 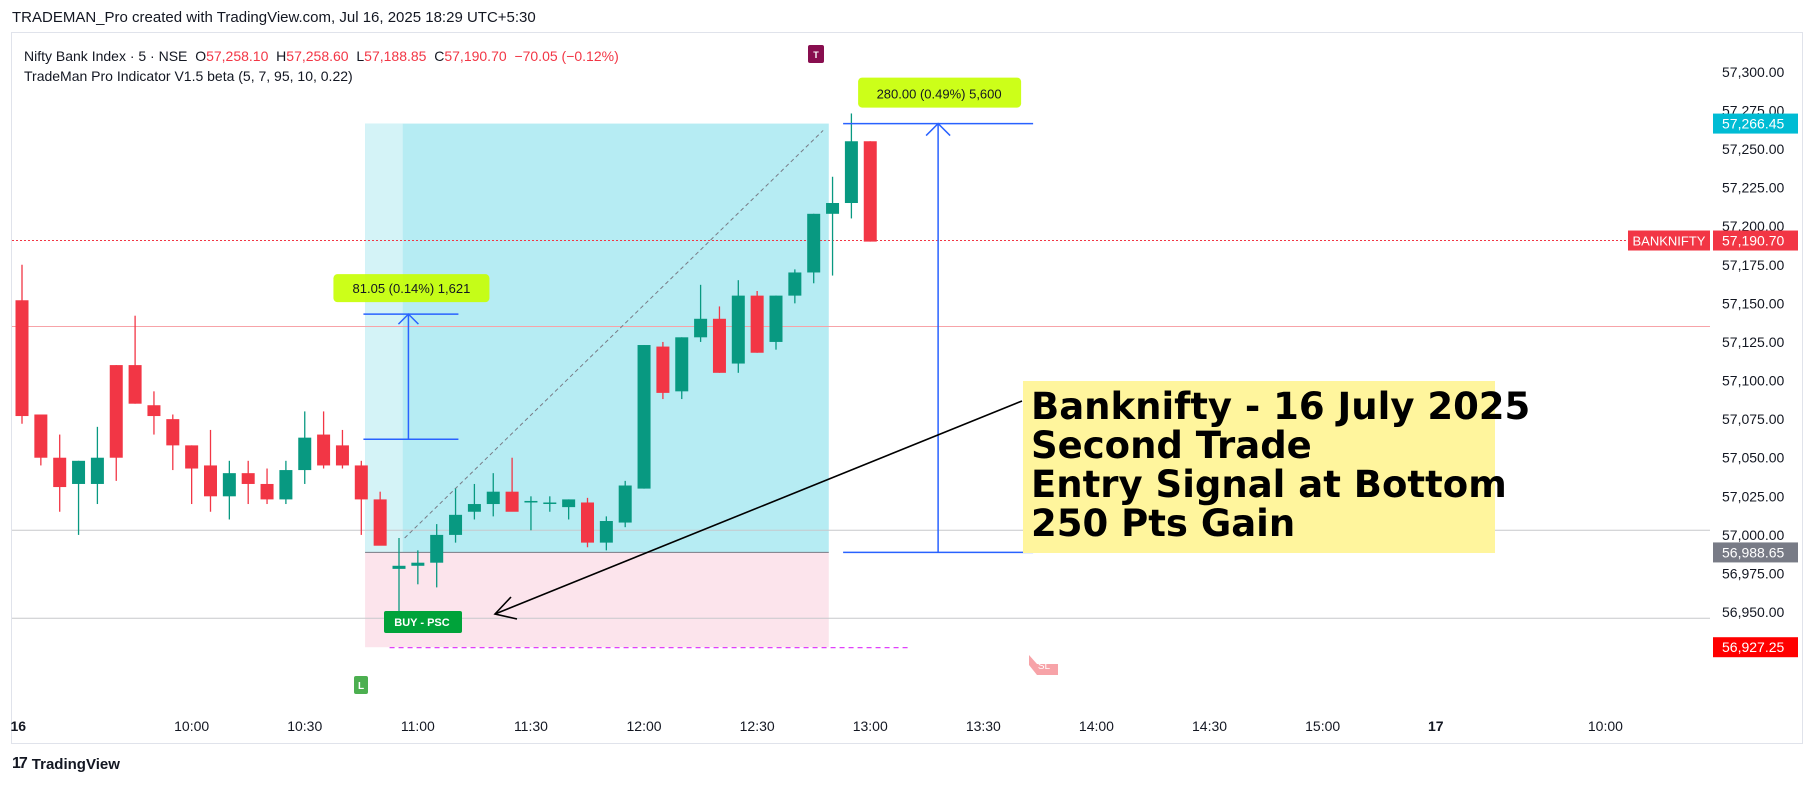 I want to click on buy-signal-label: BUY - PSC, so click(x=421, y=623).